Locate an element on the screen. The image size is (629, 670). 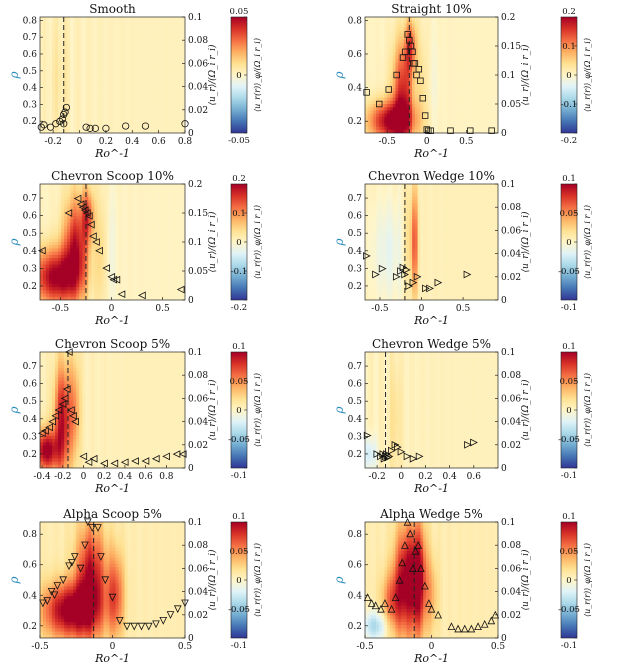
data-point is located at coordinates (422, 98).